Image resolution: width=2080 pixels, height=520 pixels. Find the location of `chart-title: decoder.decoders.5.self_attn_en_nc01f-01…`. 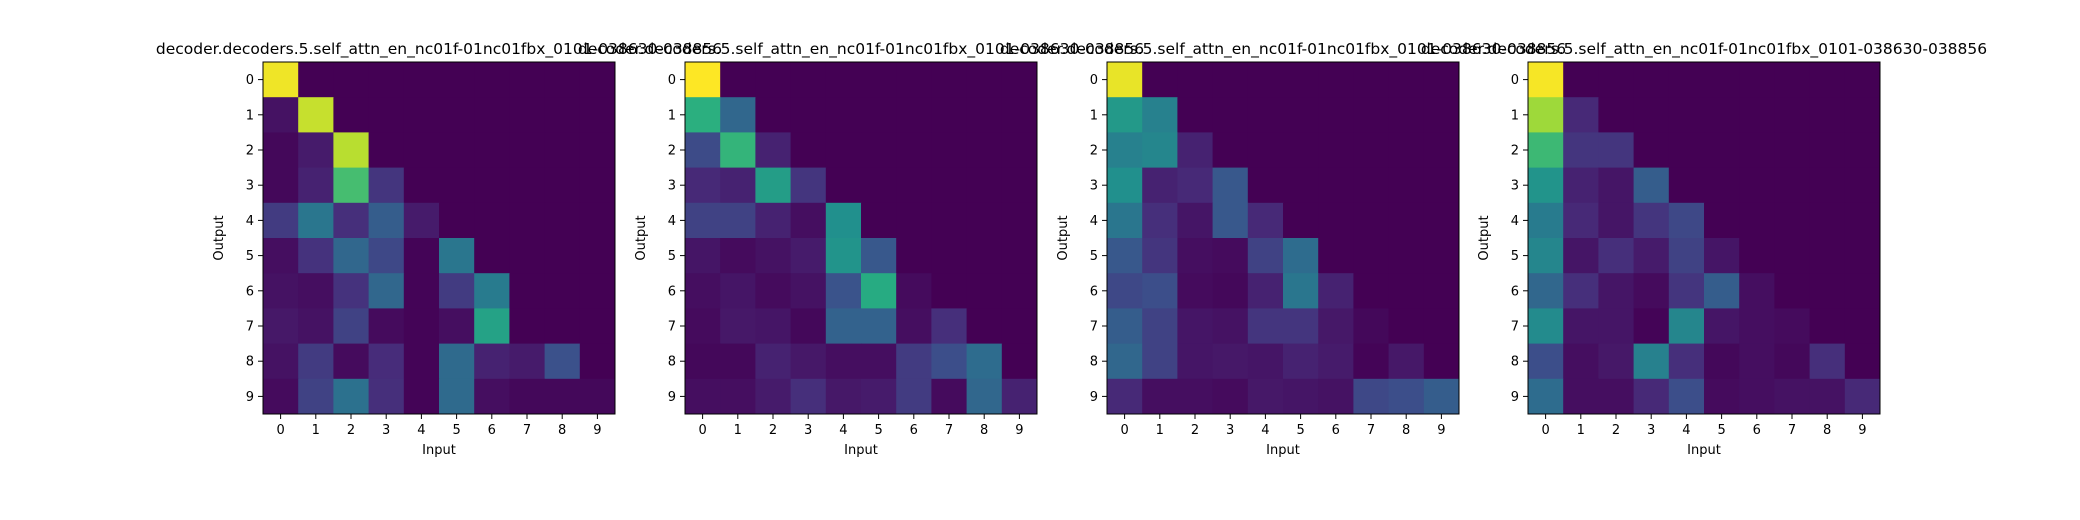

chart-title: decoder.decoders.5.self_attn_en_nc01f-01… is located at coordinates (1704, 49).